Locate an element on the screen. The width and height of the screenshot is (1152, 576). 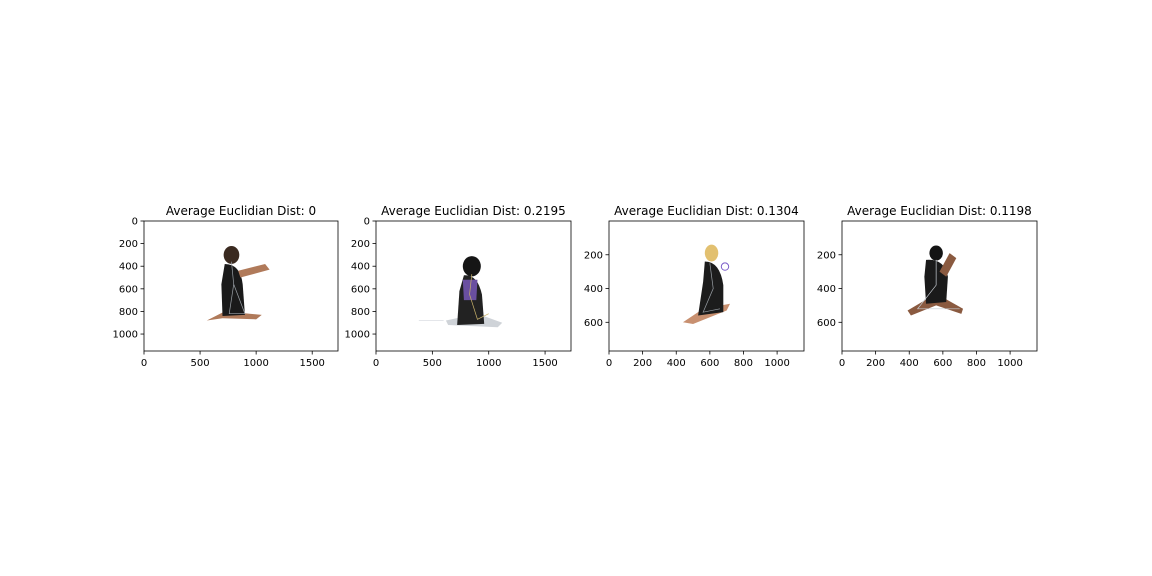
subplot-title: Average Euclidian Dist: 0.2195 is located at coordinates (473, 211).